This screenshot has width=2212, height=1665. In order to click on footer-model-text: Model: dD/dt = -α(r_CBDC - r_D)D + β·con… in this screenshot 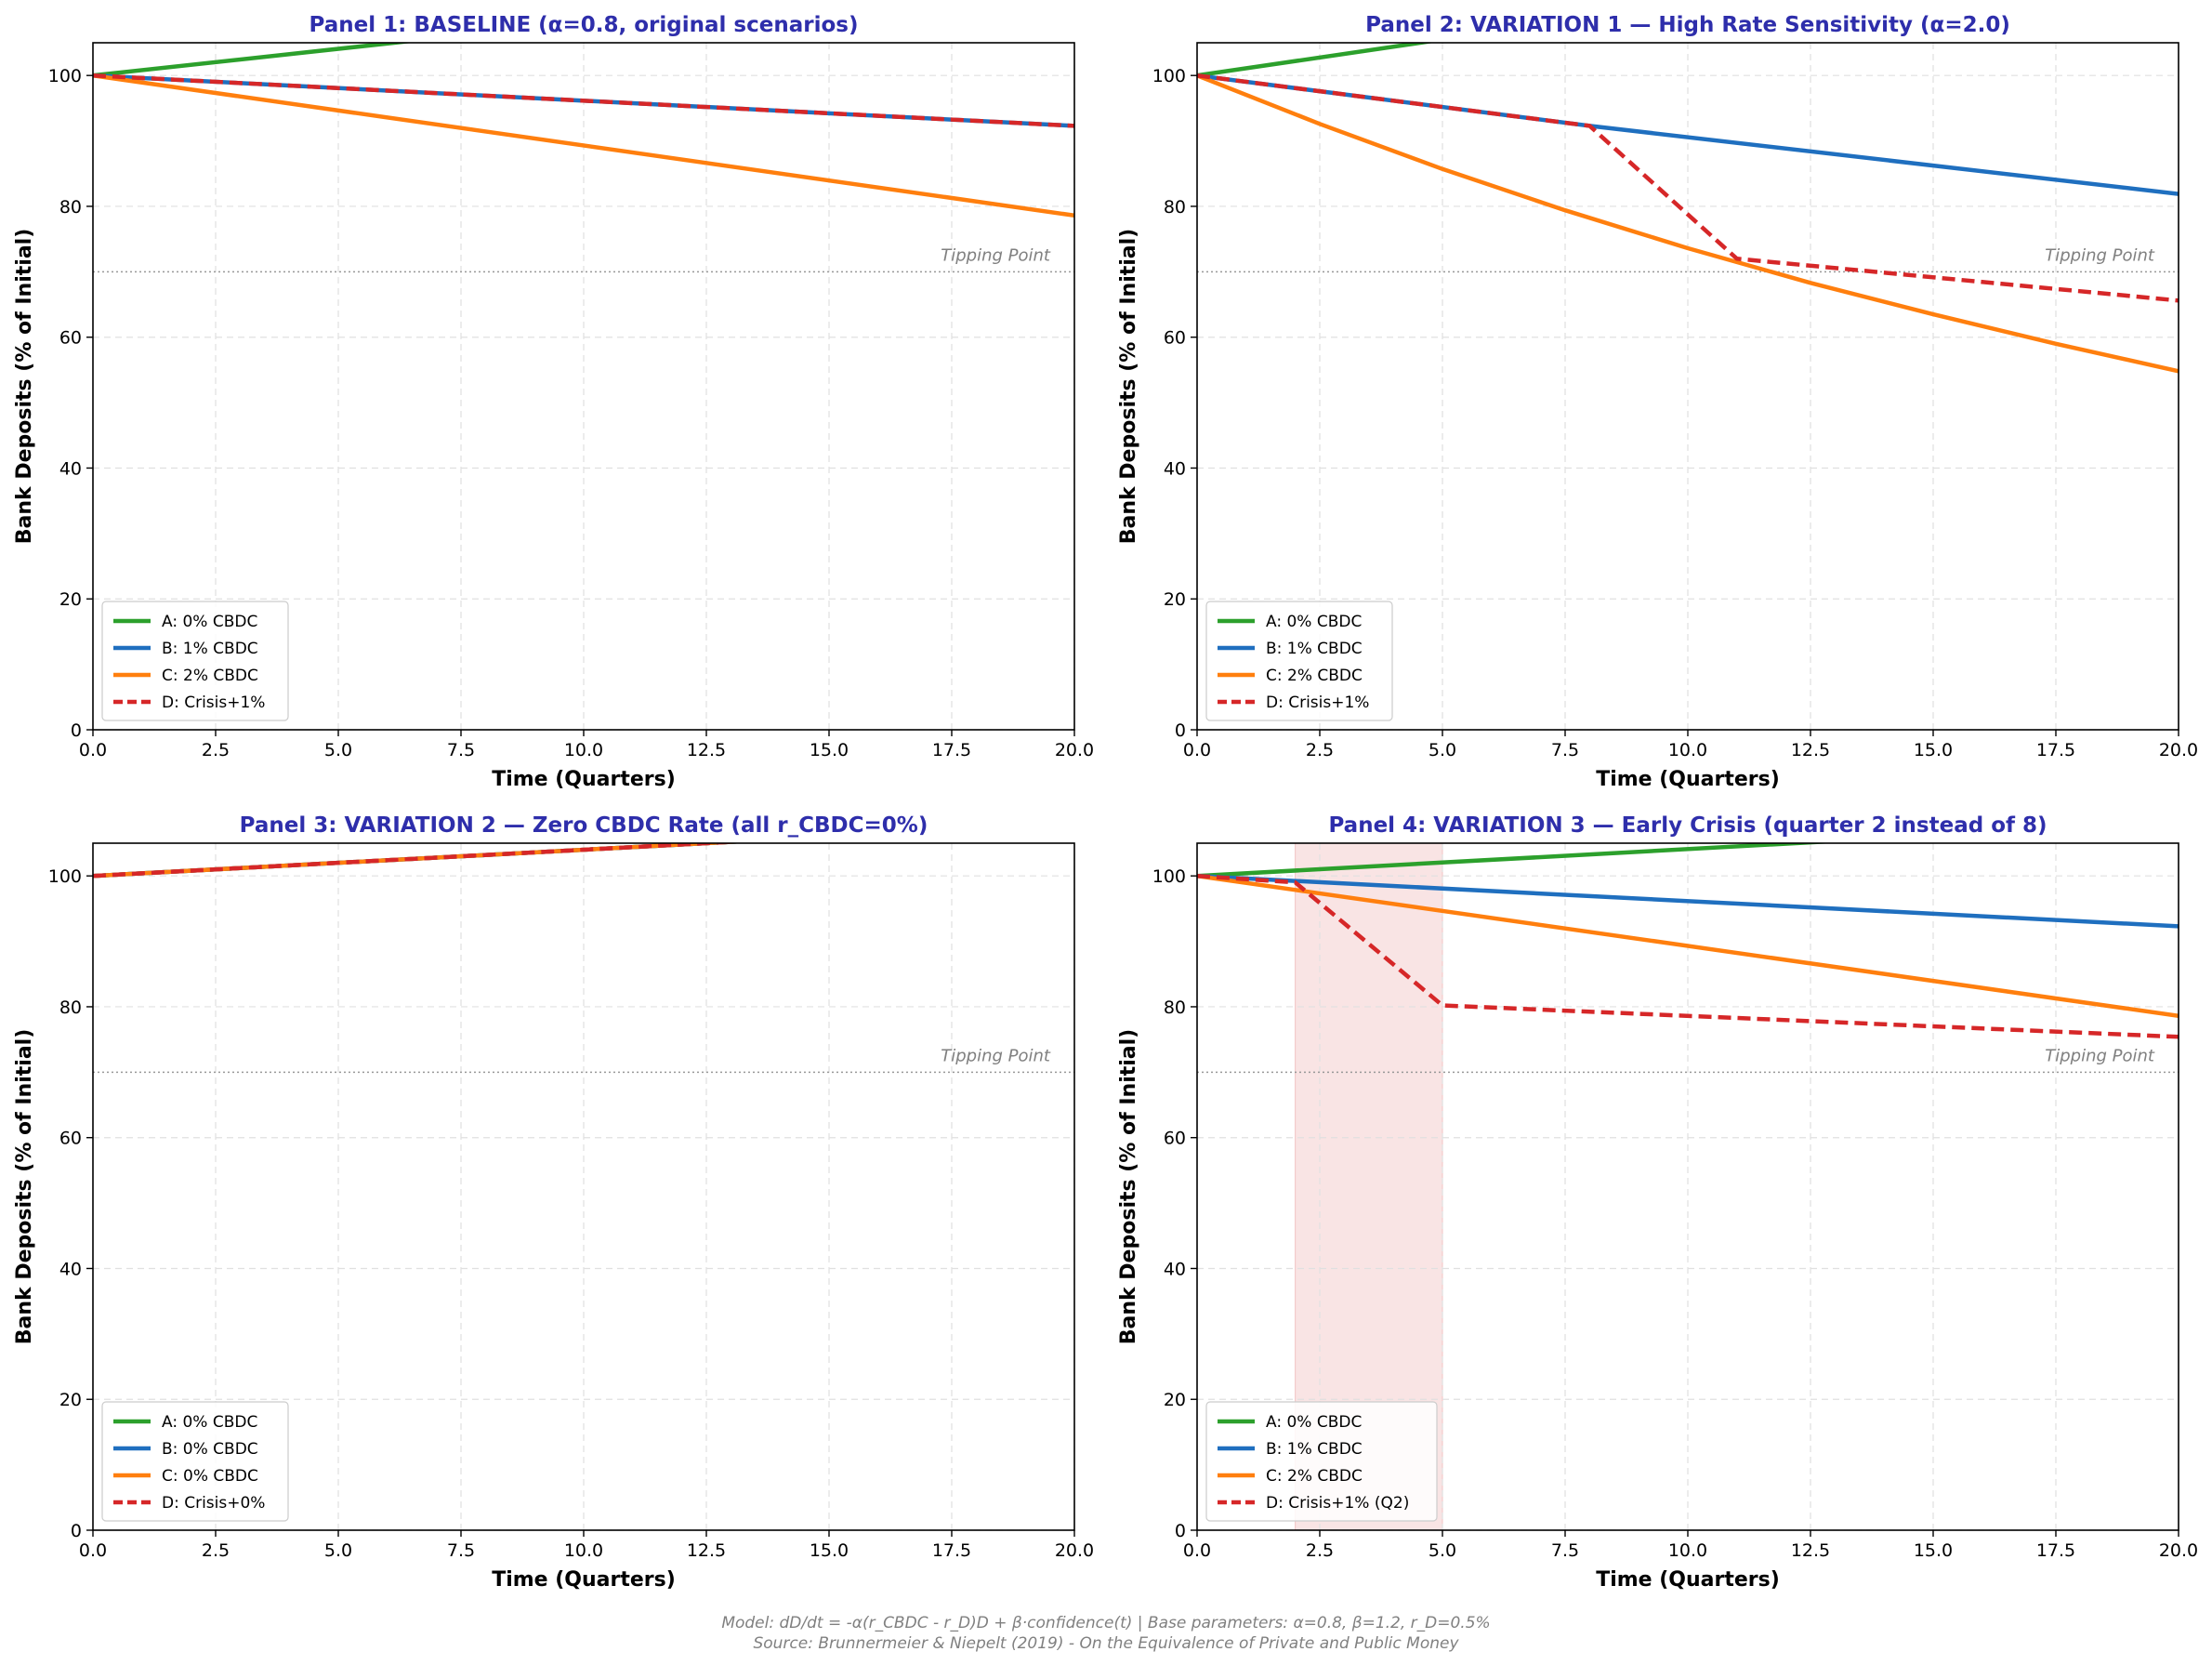, I will do `click(1105, 1623)`.